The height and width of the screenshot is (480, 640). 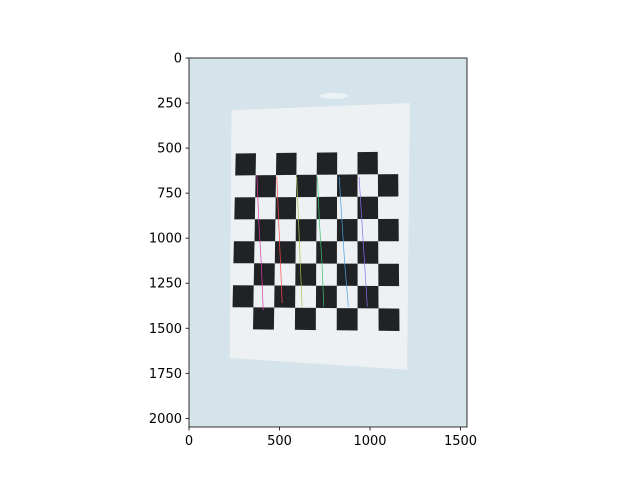 What do you see at coordinates (333, 95) in the screenshot?
I see `reflection-highlight` at bounding box center [333, 95].